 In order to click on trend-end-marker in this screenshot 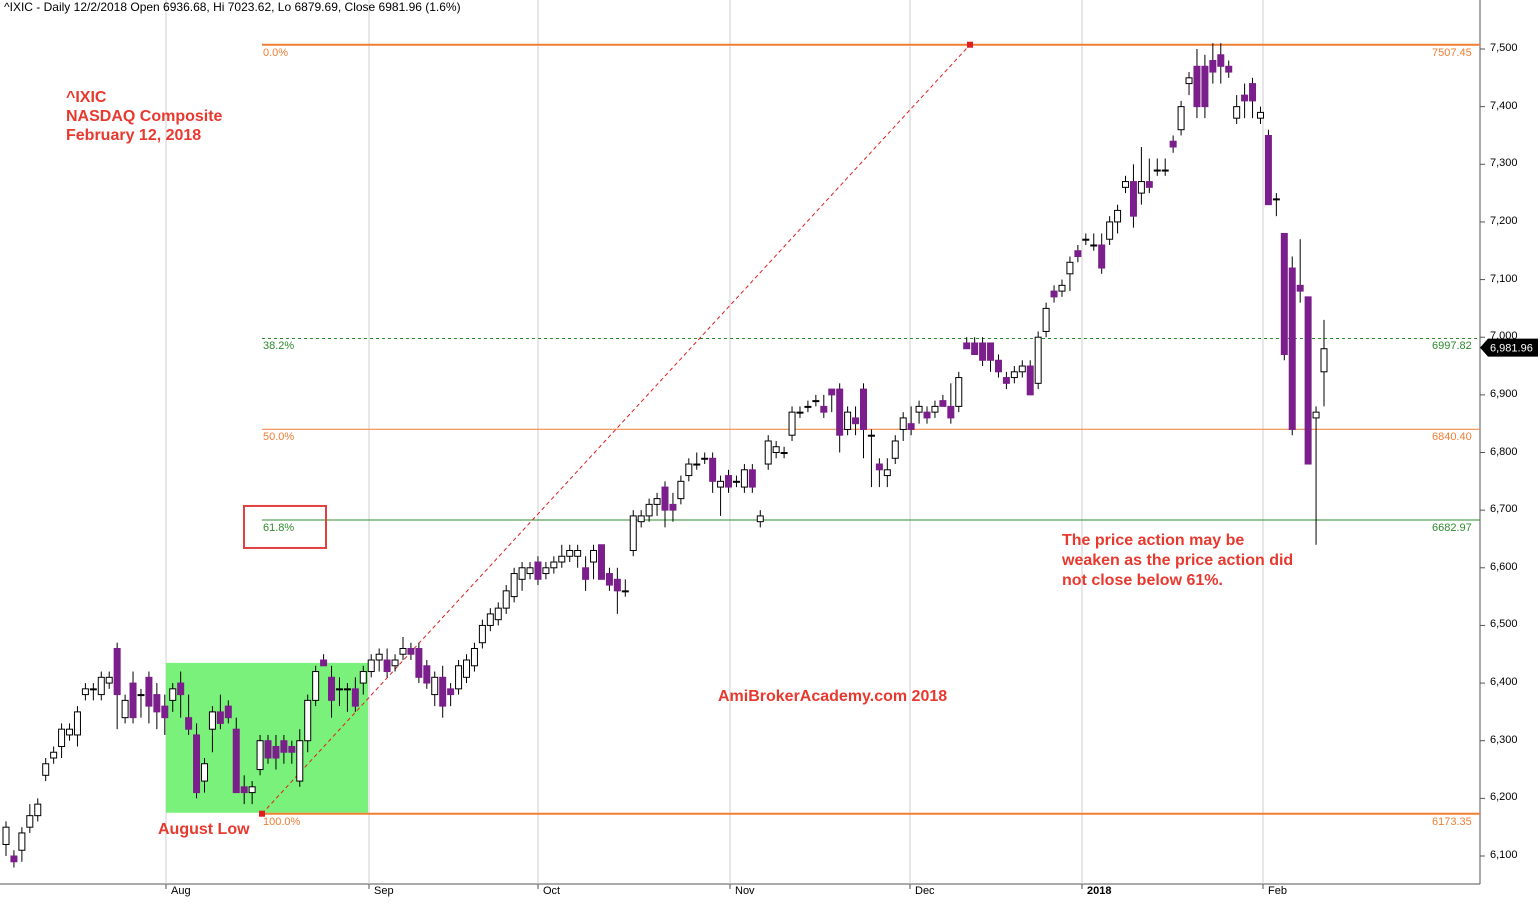, I will do `click(970, 44)`.